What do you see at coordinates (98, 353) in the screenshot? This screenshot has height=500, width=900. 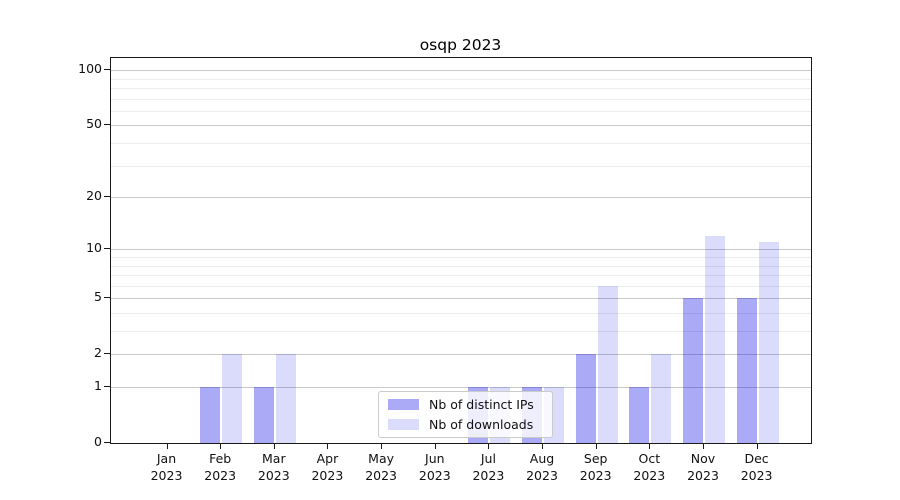 I see `y-tick-label: 2` at bounding box center [98, 353].